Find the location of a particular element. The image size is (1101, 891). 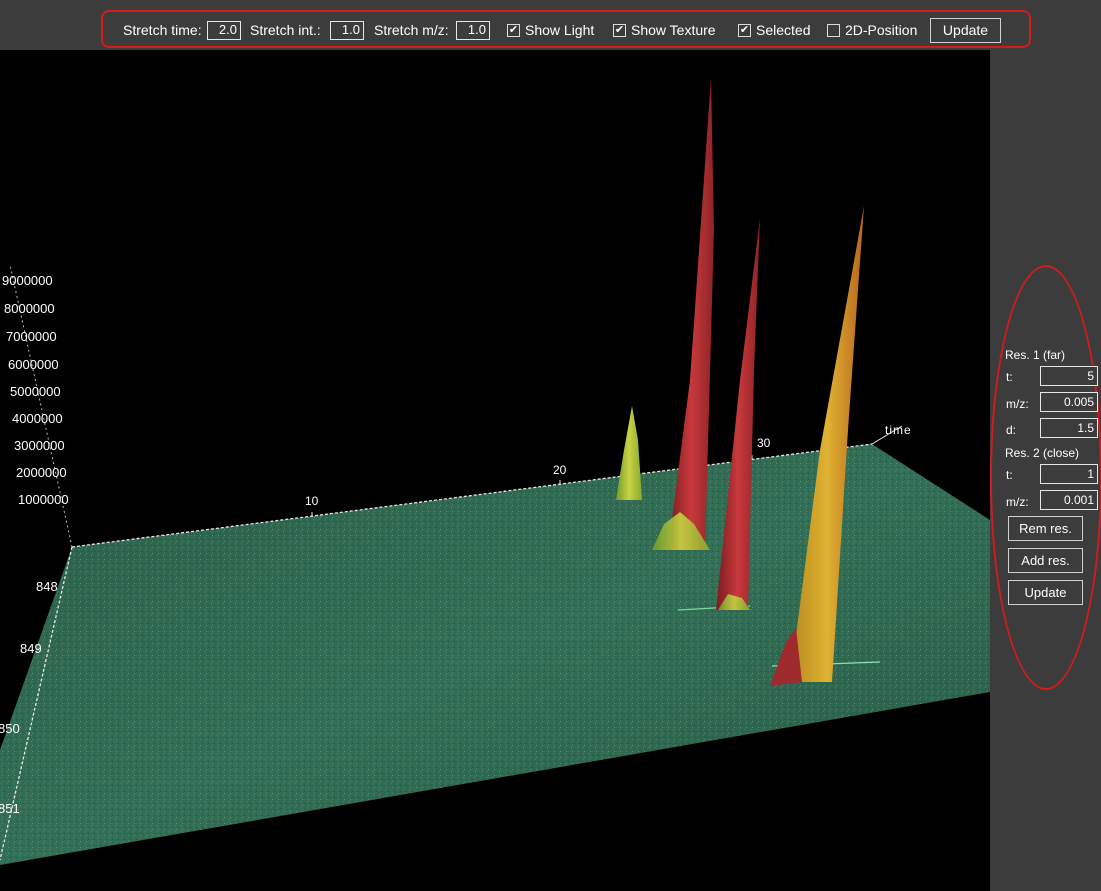

position2d-label: 2D-Position is located at coordinates (881, 30).